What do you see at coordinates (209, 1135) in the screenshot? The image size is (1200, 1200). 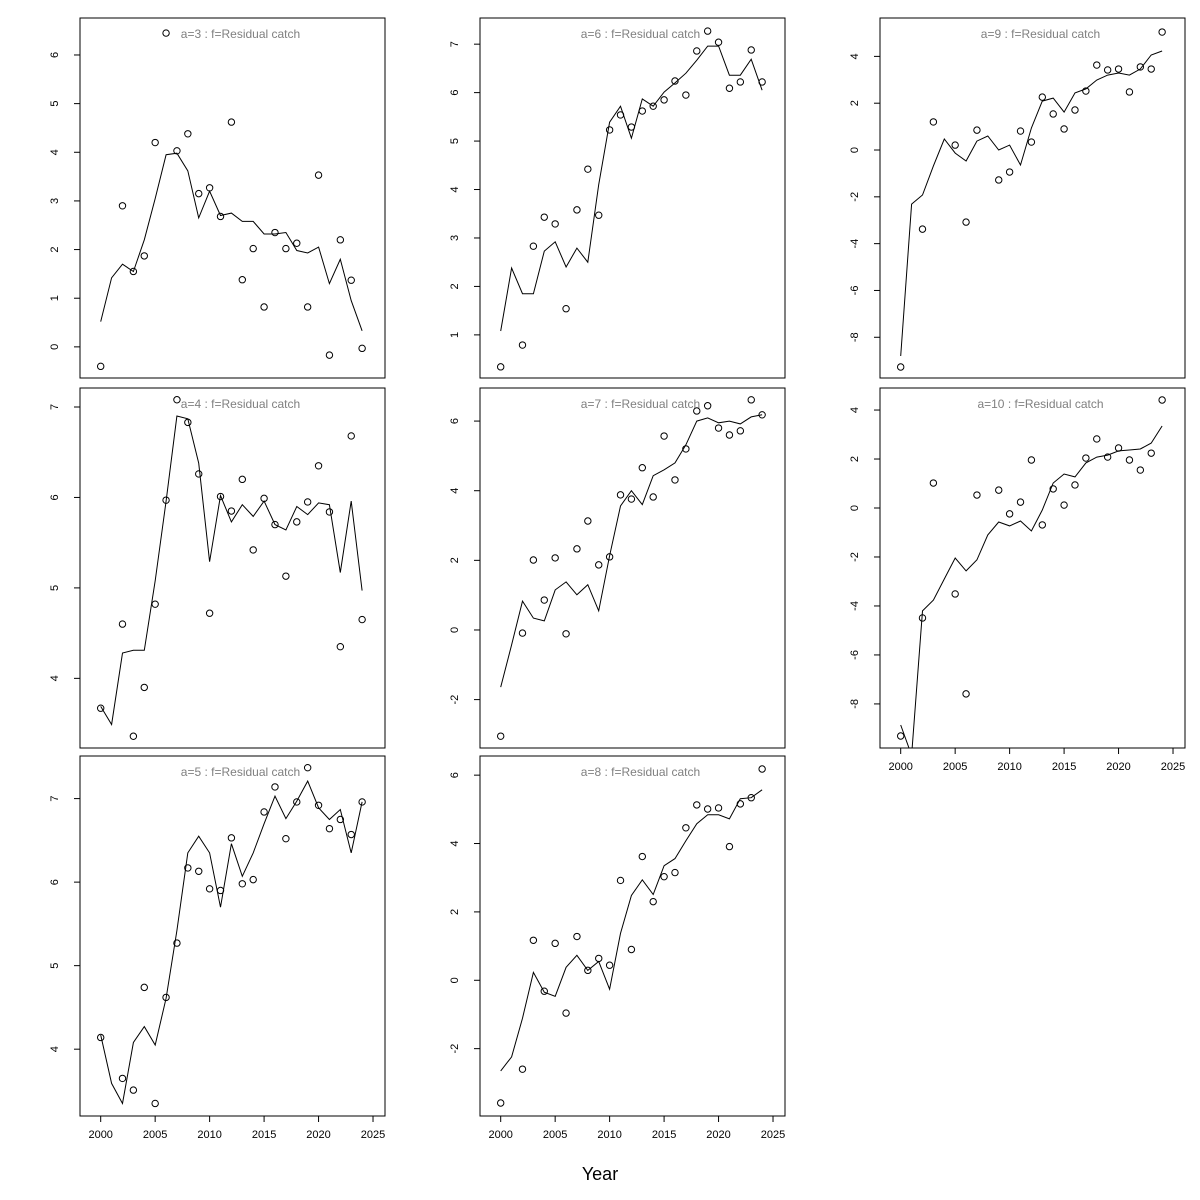 I see `x-tick-label: 2010` at bounding box center [209, 1135].